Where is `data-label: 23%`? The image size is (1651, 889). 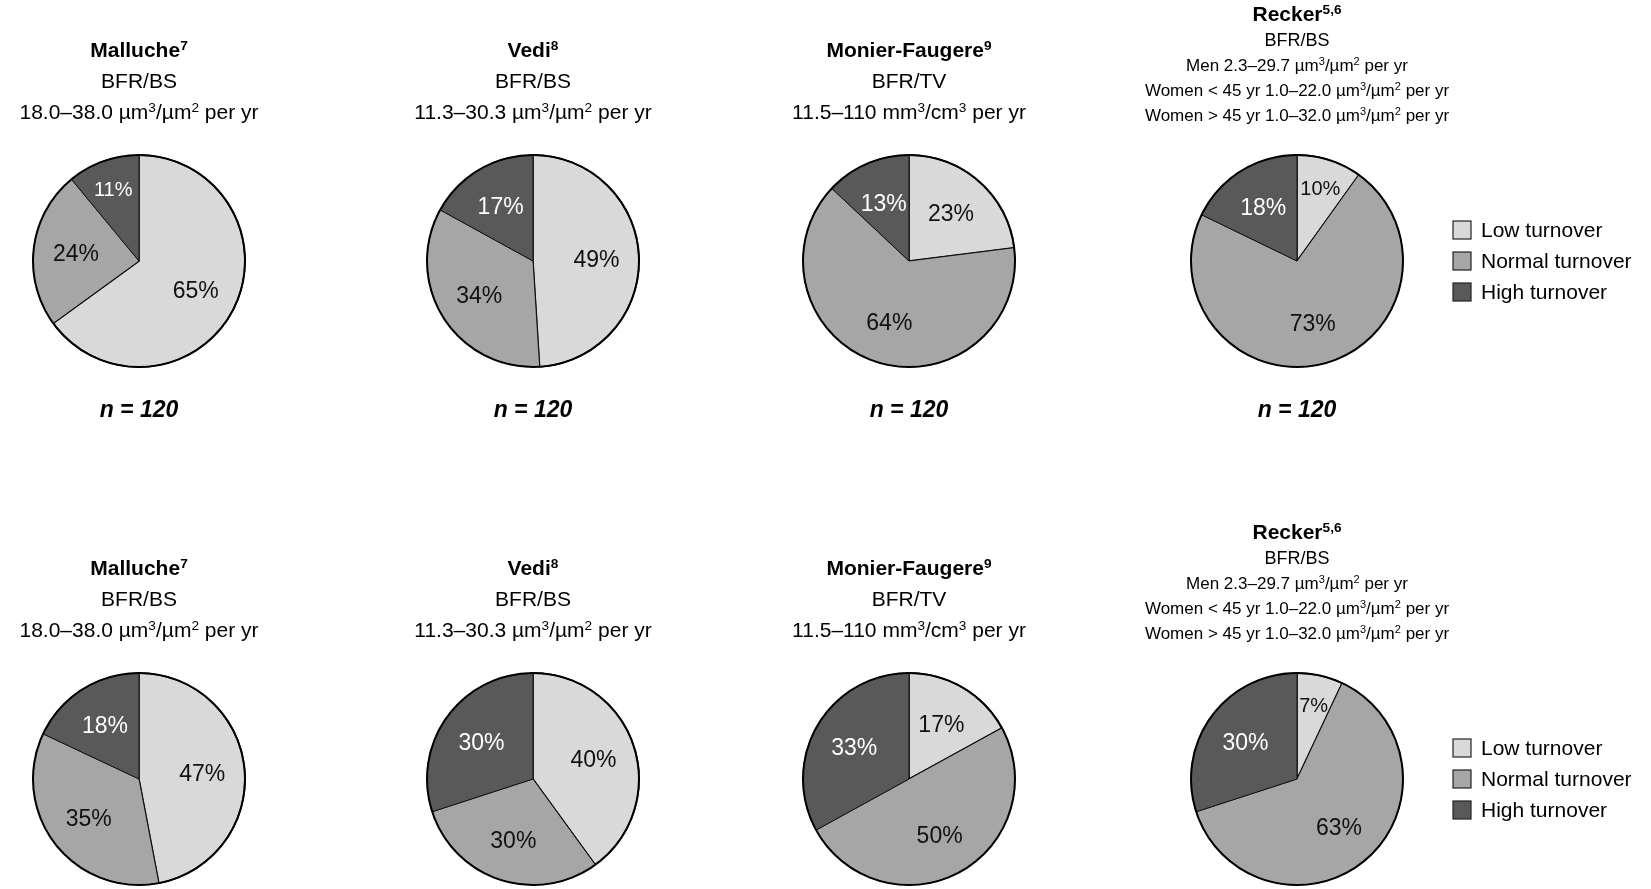
data-label: 23% is located at coordinates (951, 213).